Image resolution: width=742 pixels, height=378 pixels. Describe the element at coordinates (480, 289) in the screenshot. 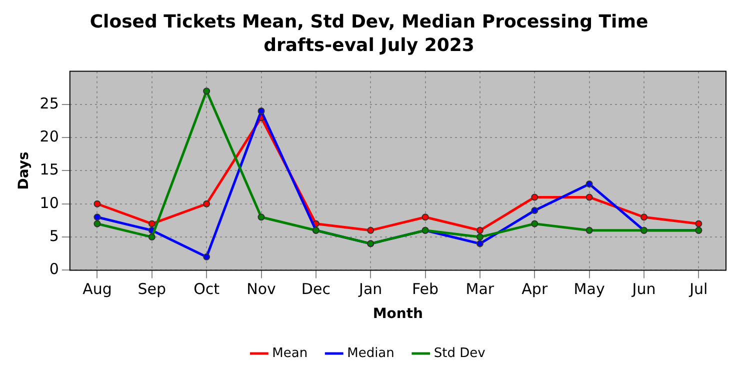

I see `x-tick-label: Mar` at that location.